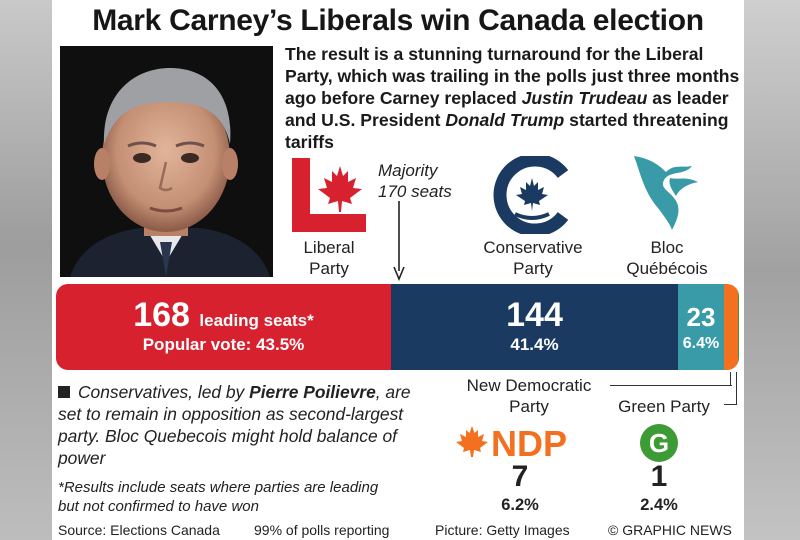 The height and width of the screenshot is (540, 800). I want to click on ndp-logo: NDP, so click(511, 442).